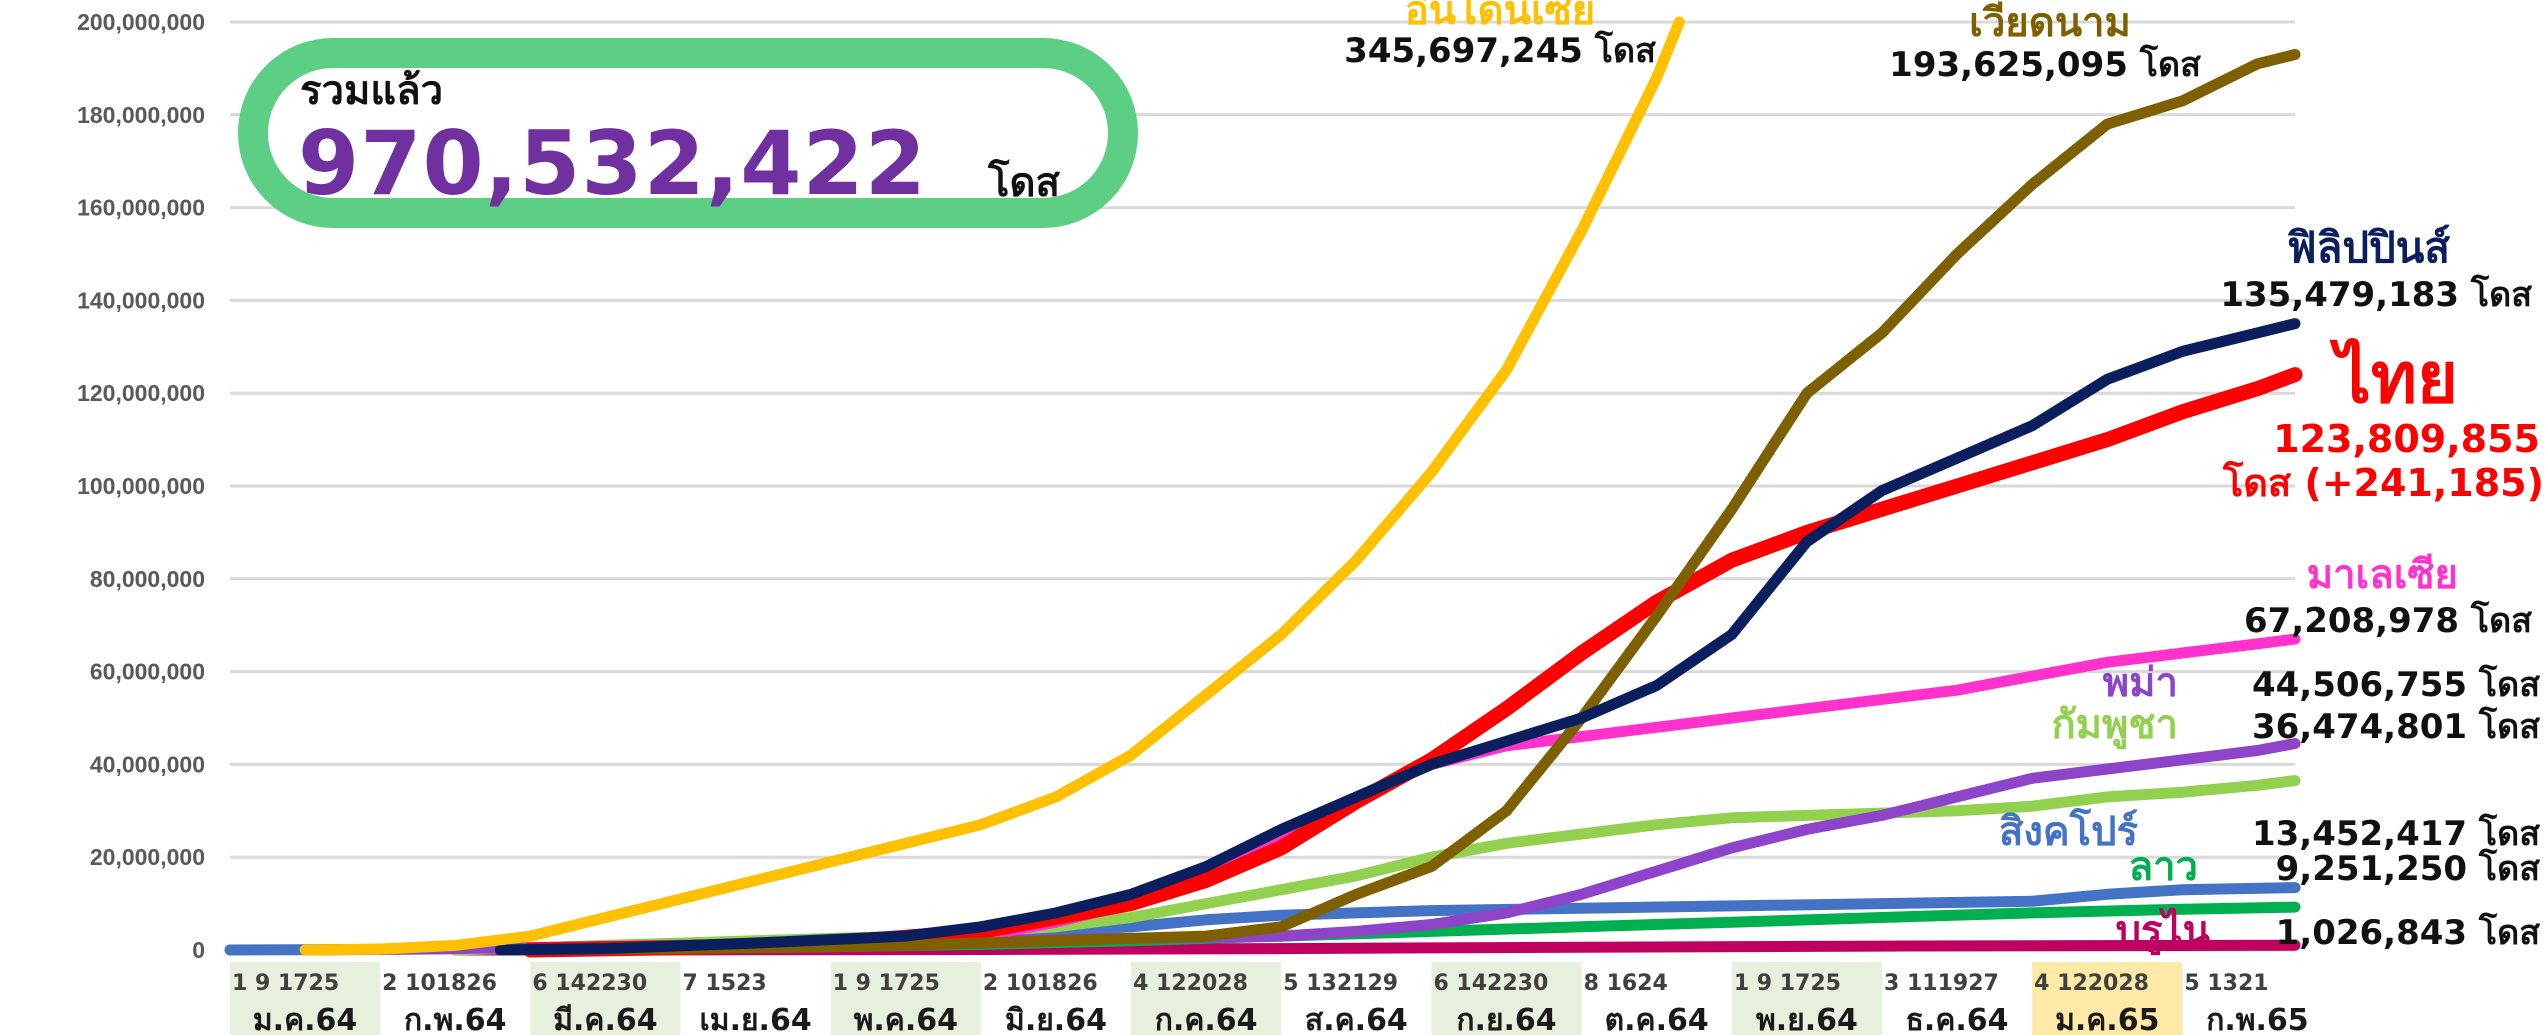  I want to click on x-tick-days: 3 111927, so click(1941, 983).